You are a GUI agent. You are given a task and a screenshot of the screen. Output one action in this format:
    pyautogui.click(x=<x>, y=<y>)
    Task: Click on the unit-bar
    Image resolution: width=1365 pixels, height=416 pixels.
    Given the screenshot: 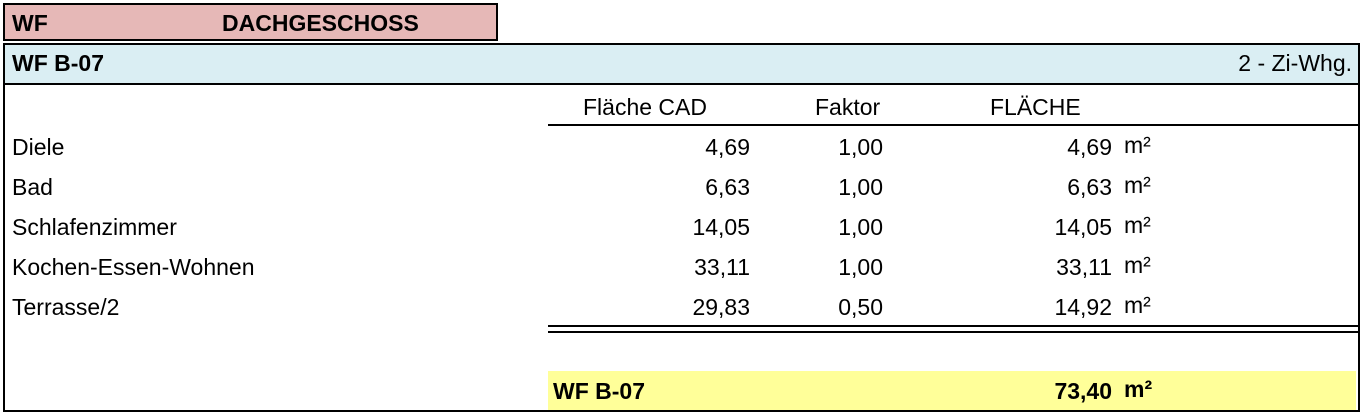 What is the action you would take?
    pyautogui.click(x=681, y=63)
    